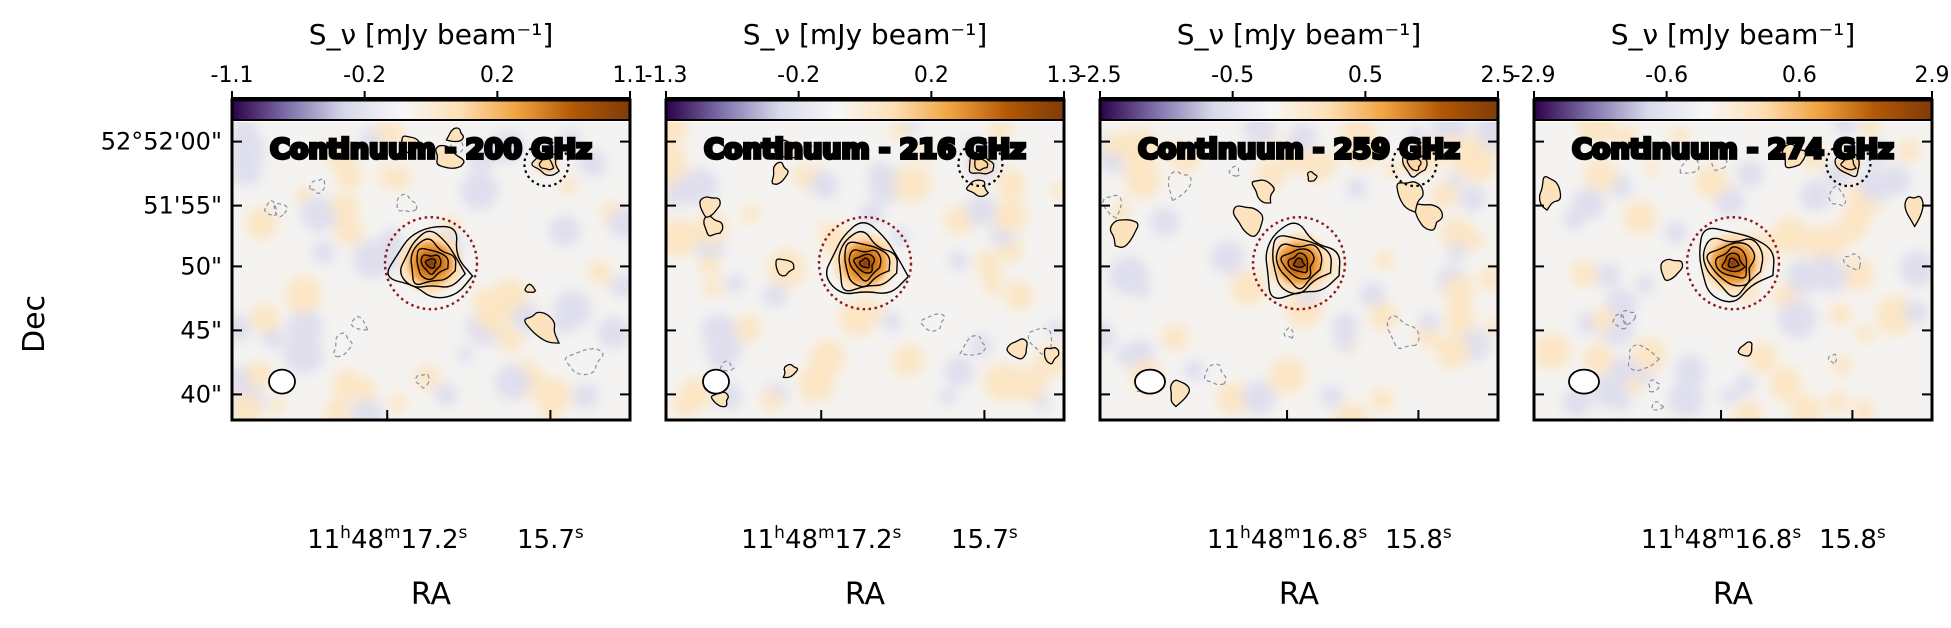  Describe the element at coordinates (716, 381) in the screenshot. I see `beam-ellipse` at that location.